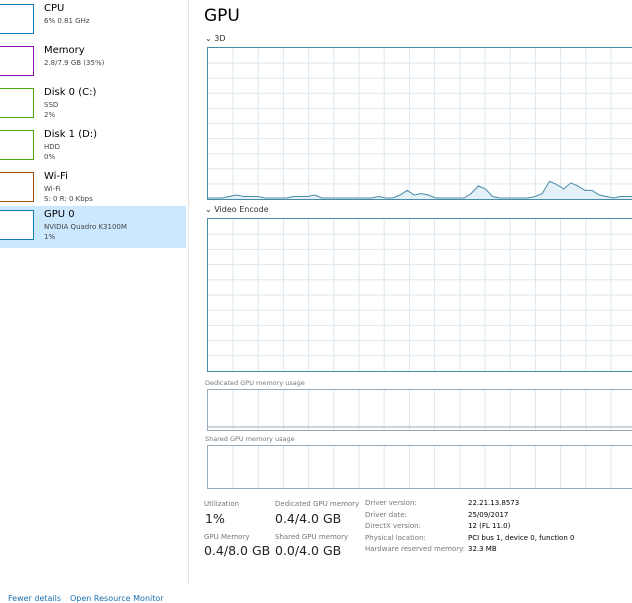 This screenshot has height=603, width=632. I want to click on dedicated-value: 0.4/4.0 GB, so click(308, 518).